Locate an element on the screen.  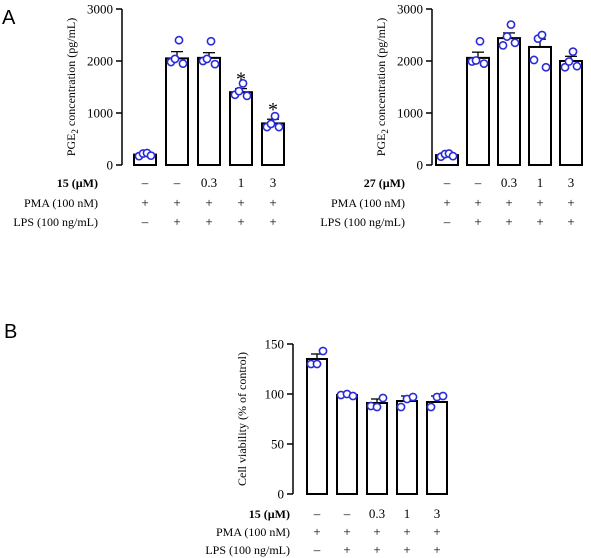
row-label-lps: LPS (100 ng/mL) is located at coordinates (362, 222).